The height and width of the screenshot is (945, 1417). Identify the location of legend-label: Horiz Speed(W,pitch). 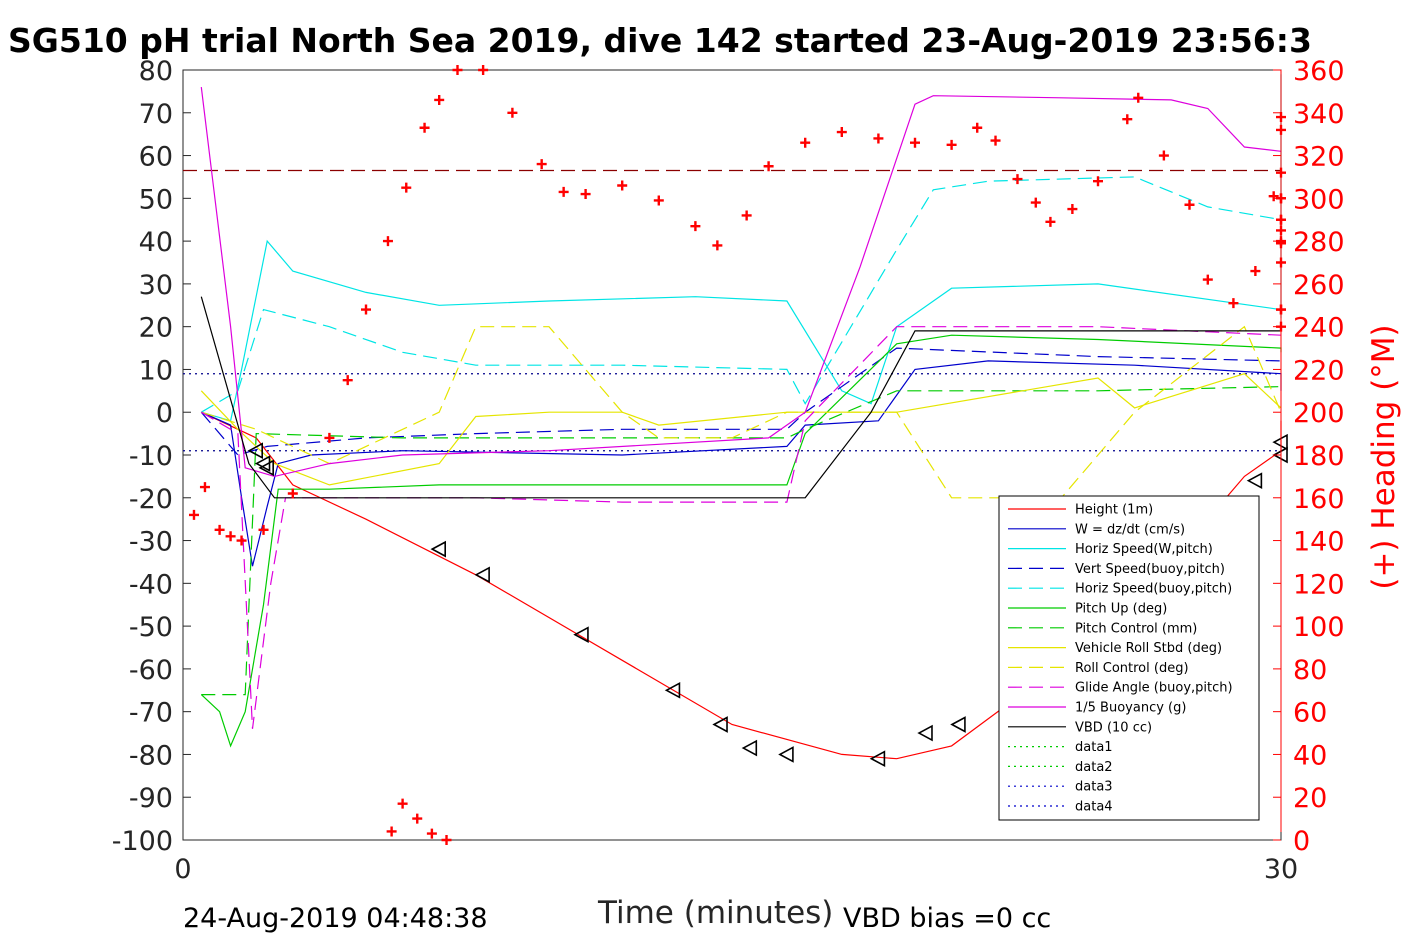
(1144, 549).